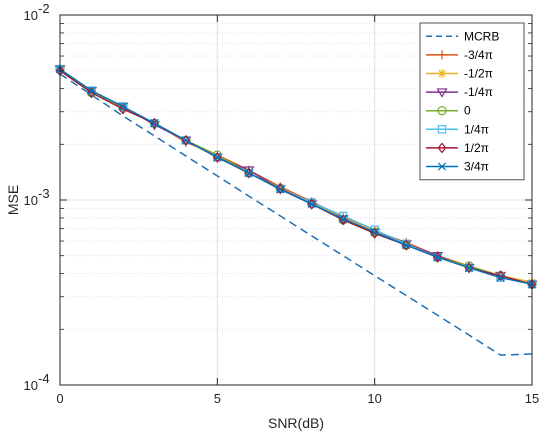 Image resolution: width=550 pixels, height=440 pixels. What do you see at coordinates (448, 111) in the screenshot?
I see `legend-item: 0` at bounding box center [448, 111].